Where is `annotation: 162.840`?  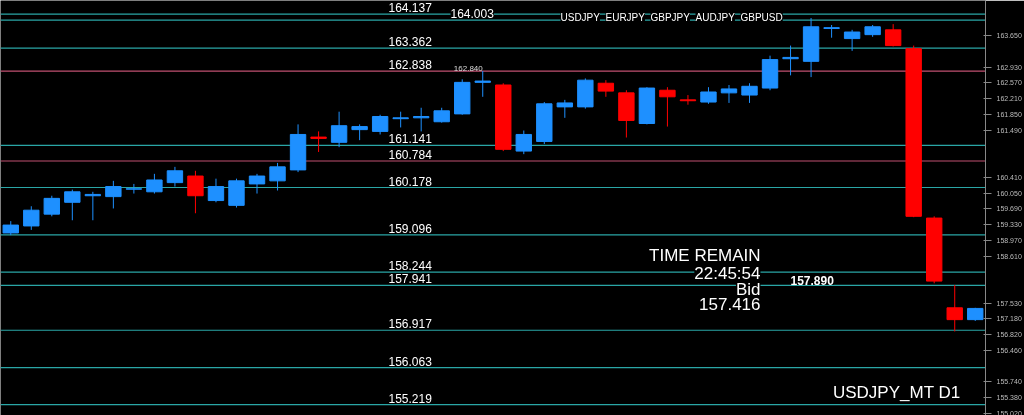 annotation: 162.840 is located at coordinates (468, 68).